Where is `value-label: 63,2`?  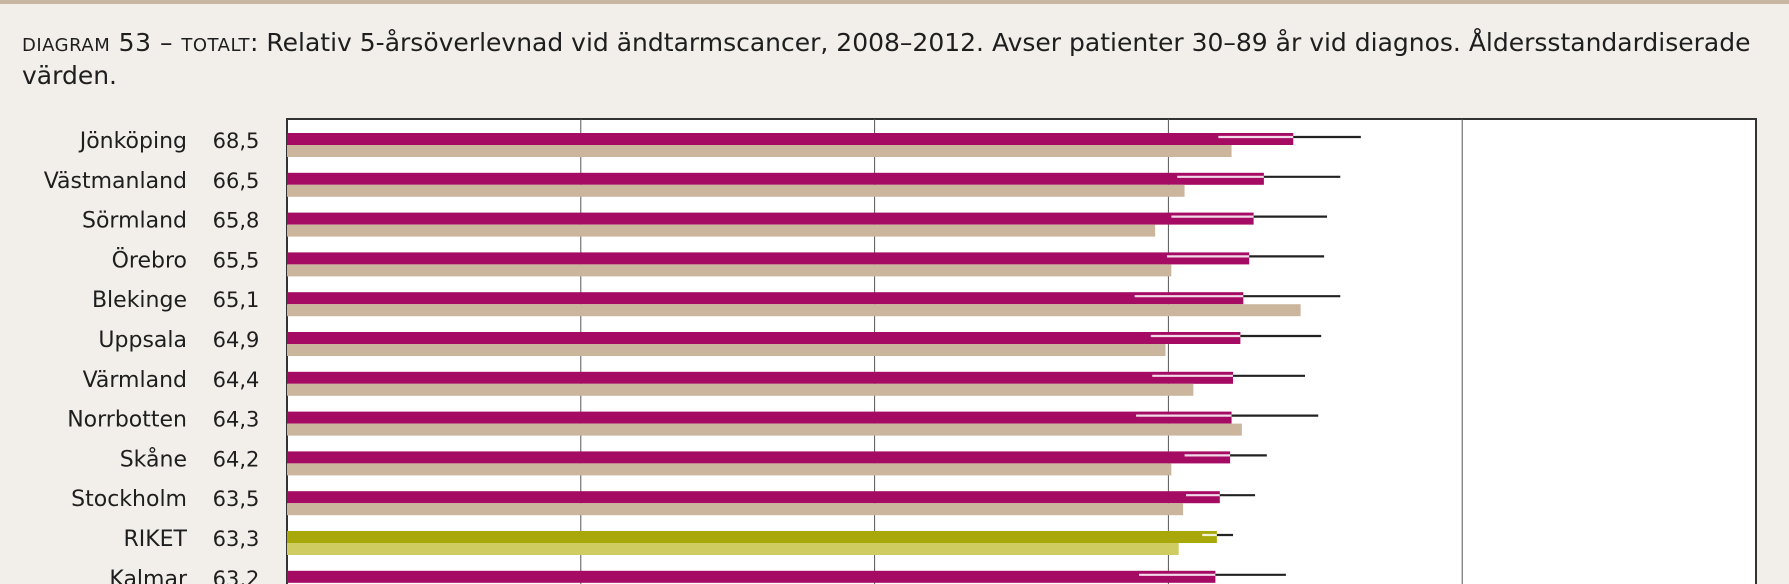
value-label: 63,2 is located at coordinates (236, 575).